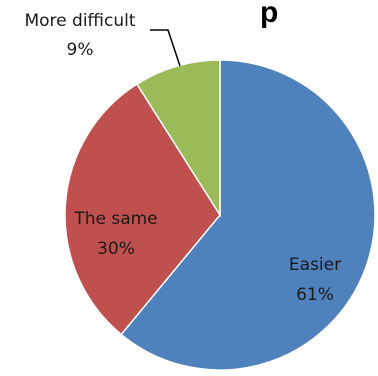 This screenshot has height=376, width=378. I want to click on pie-slice-more-difficult, so click(178, 138).